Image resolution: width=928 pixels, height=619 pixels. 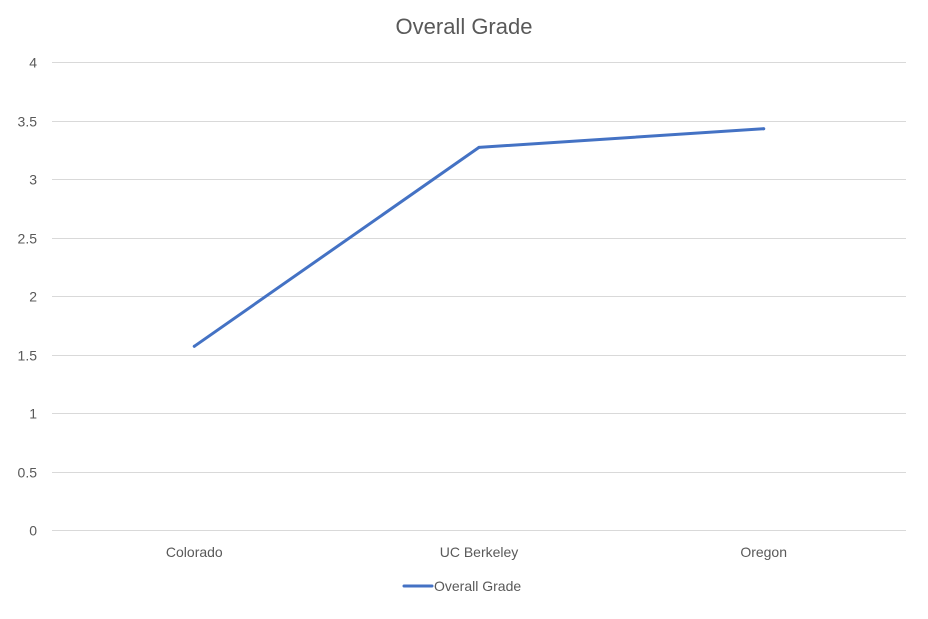 What do you see at coordinates (28, 122) in the screenshot?
I see `y-tick-label: 3.5` at bounding box center [28, 122].